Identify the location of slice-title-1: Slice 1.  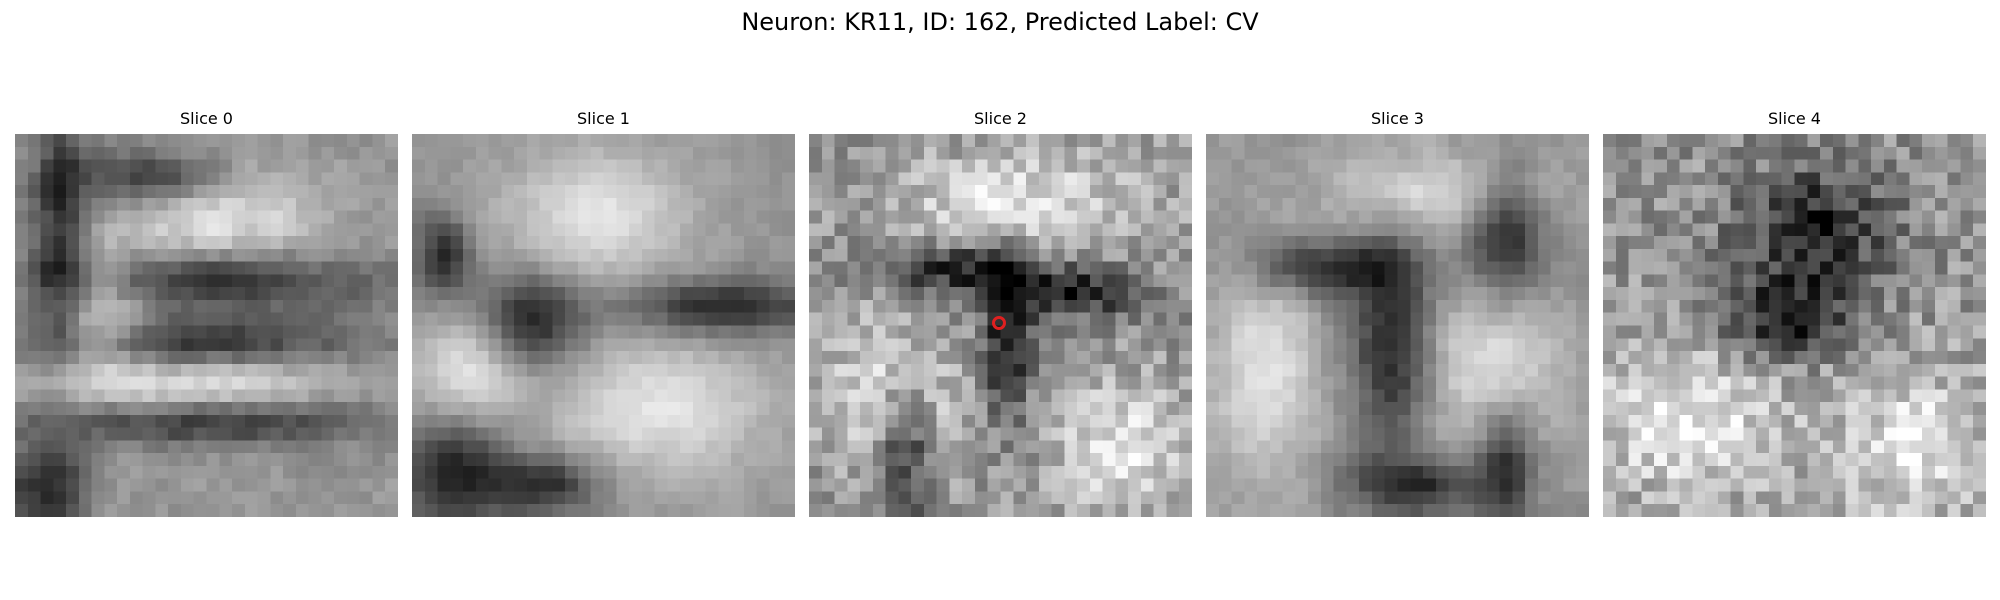
(603, 118).